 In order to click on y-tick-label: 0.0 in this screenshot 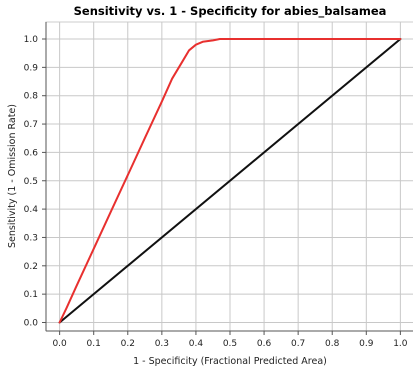, I will do `click(31, 323)`.